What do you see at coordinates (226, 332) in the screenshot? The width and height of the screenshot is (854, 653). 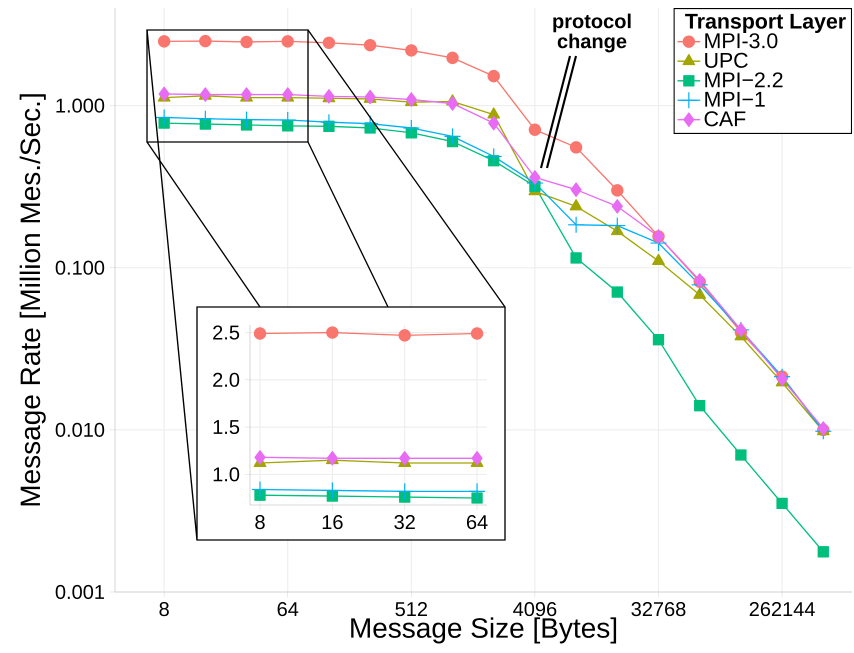 I see `y-tick-label: 2.5` at bounding box center [226, 332].